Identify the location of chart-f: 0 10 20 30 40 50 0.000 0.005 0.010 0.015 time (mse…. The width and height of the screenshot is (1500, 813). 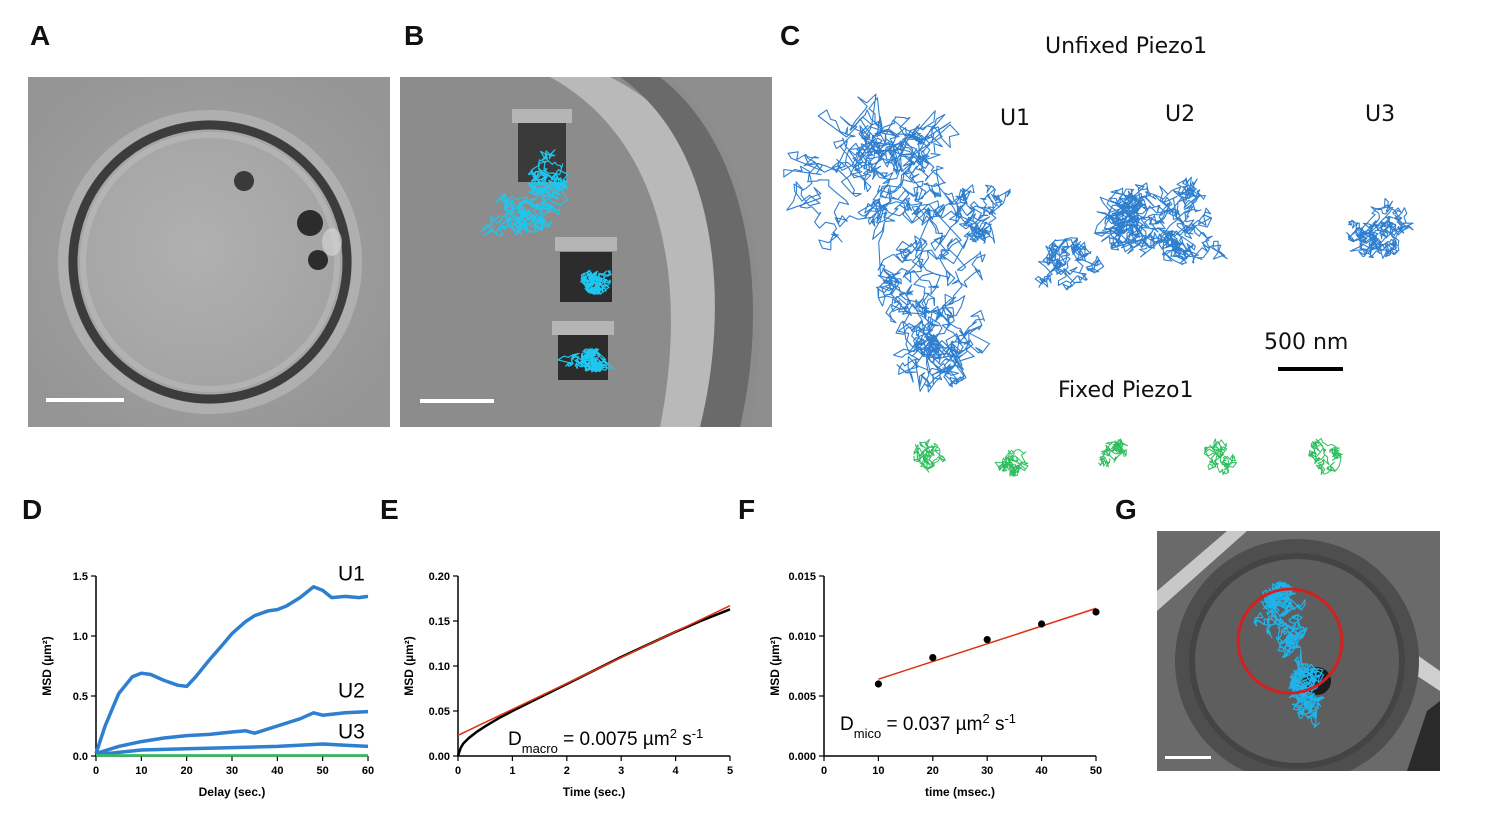
(935, 685).